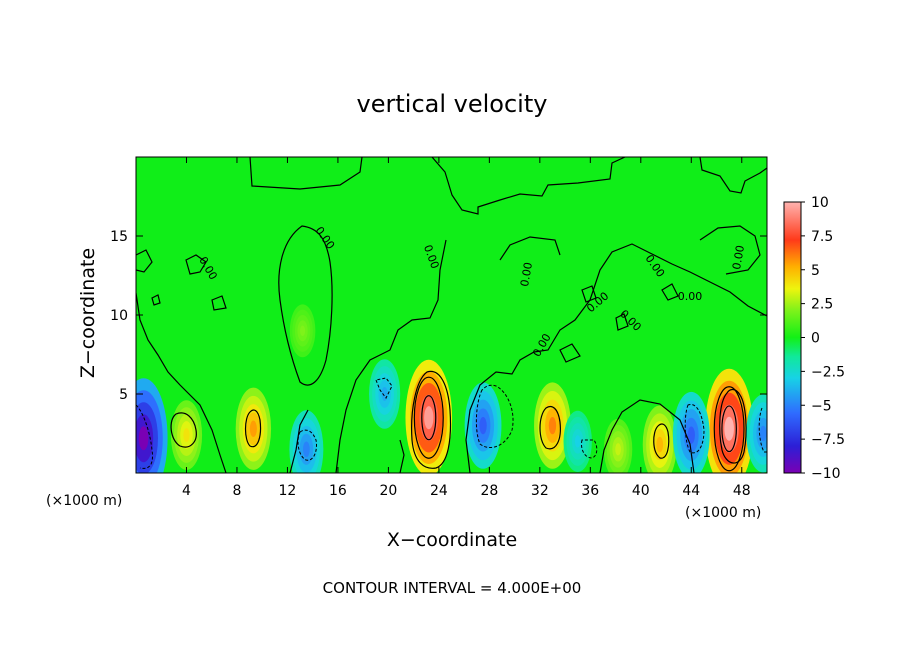 The width and height of the screenshot is (904, 654). I want to click on colorbar-tick-label: −7.5, so click(828, 440).